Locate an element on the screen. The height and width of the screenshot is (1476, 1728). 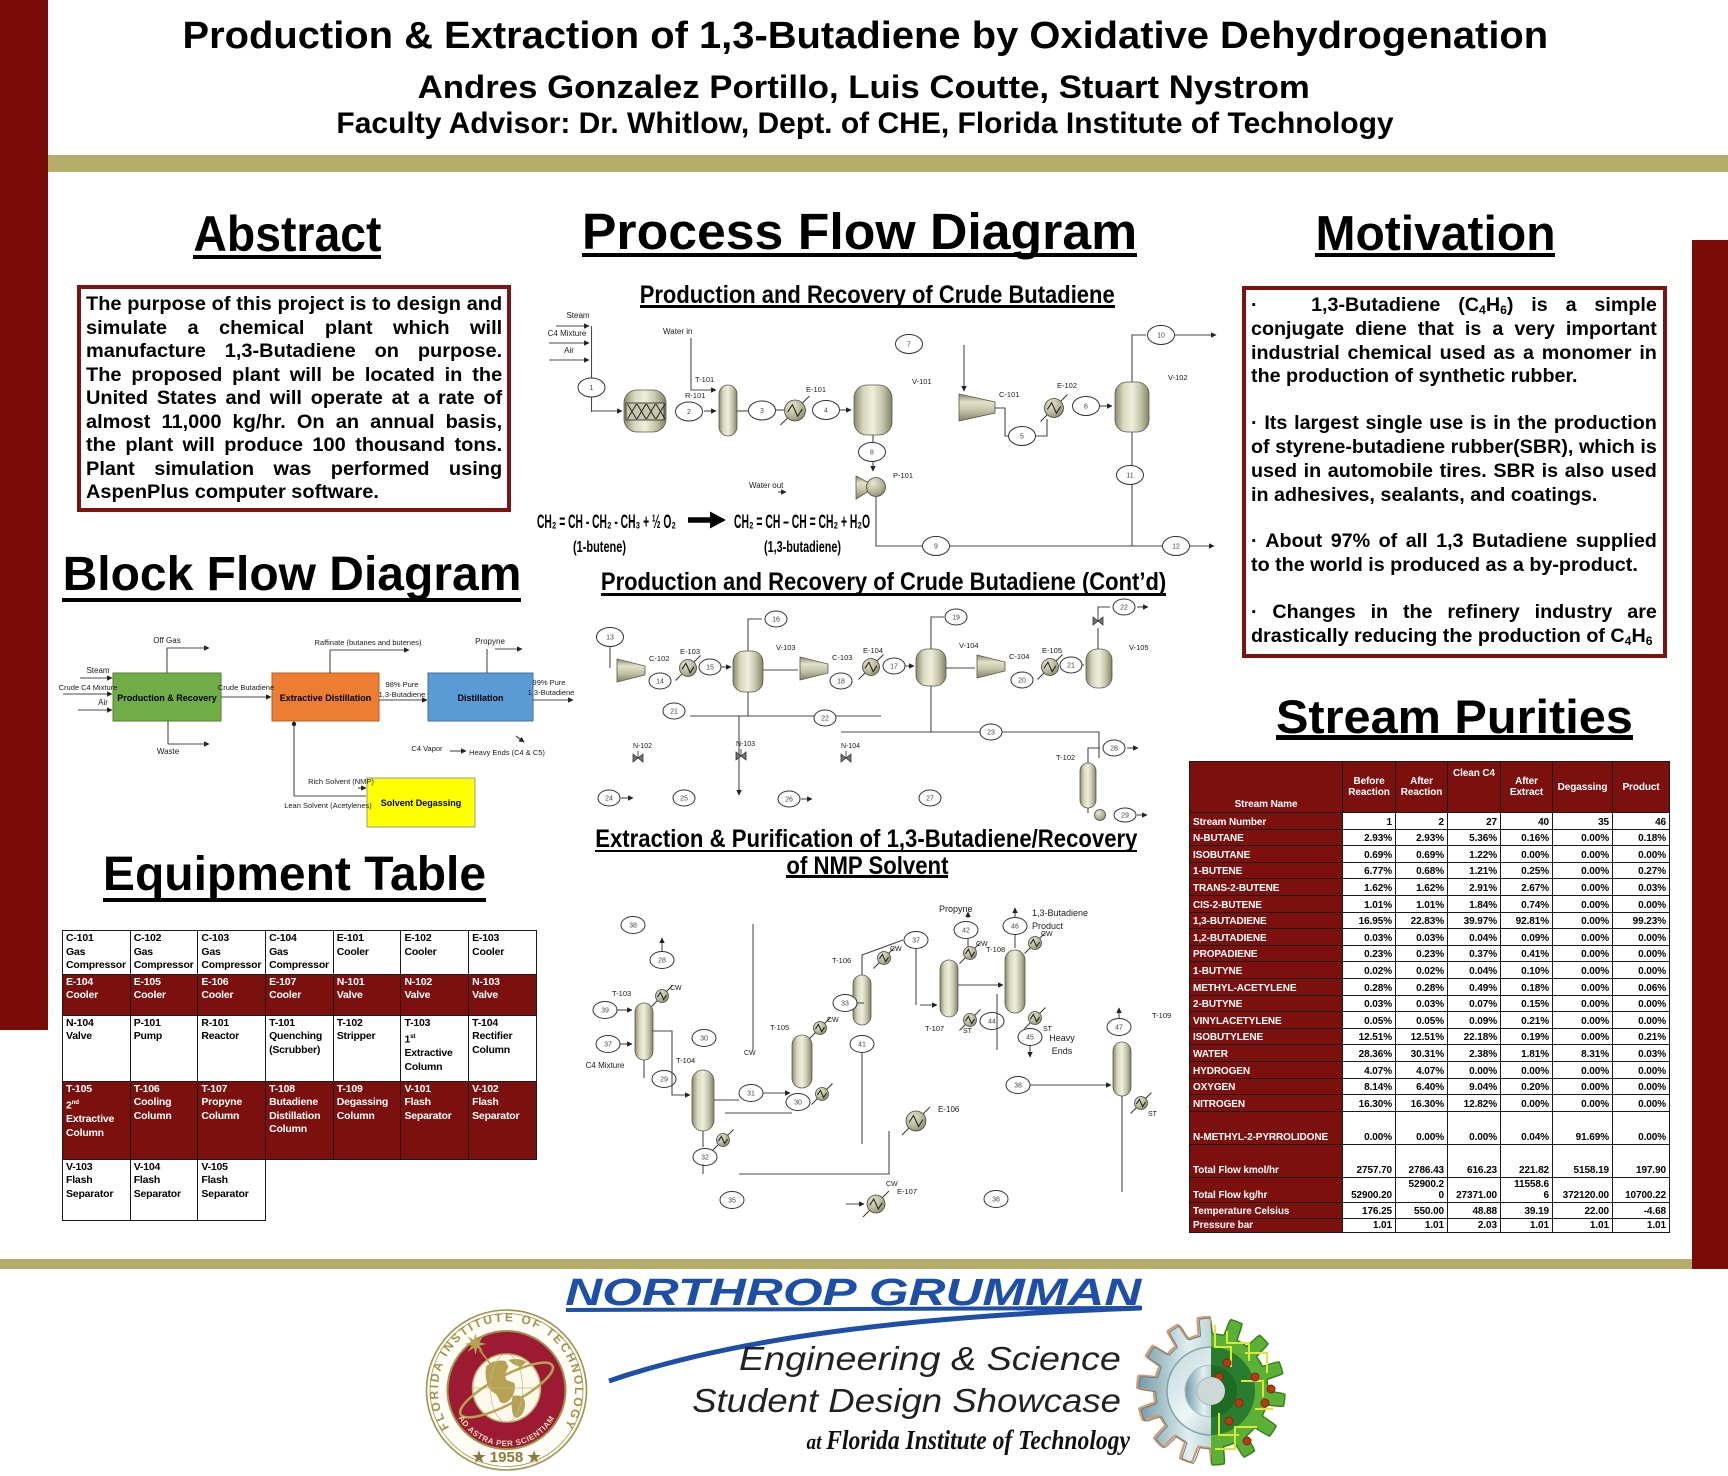
svg-text: Production & Recovery is located at coordinates (167, 698).